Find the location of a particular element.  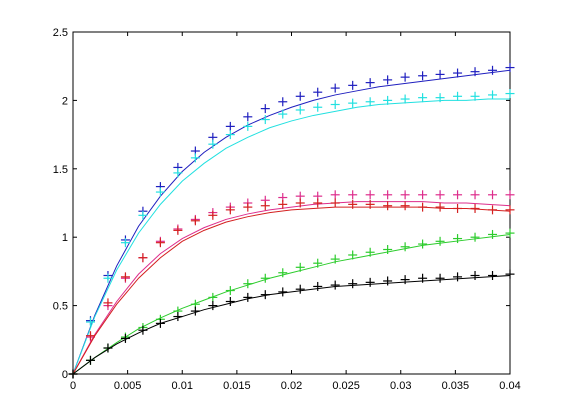

y-tick-label: 1.5 is located at coordinates (60, 170).